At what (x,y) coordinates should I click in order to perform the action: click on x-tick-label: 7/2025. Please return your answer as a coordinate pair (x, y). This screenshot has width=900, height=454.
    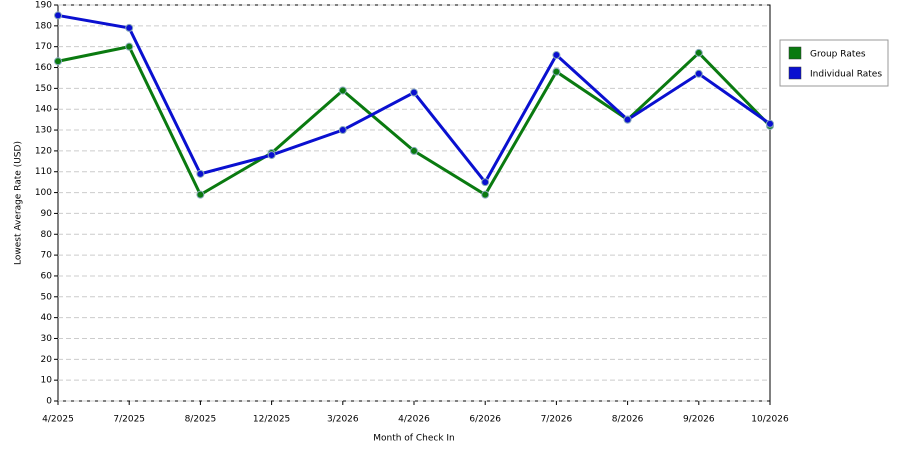
    Looking at the image, I should click on (129, 420).